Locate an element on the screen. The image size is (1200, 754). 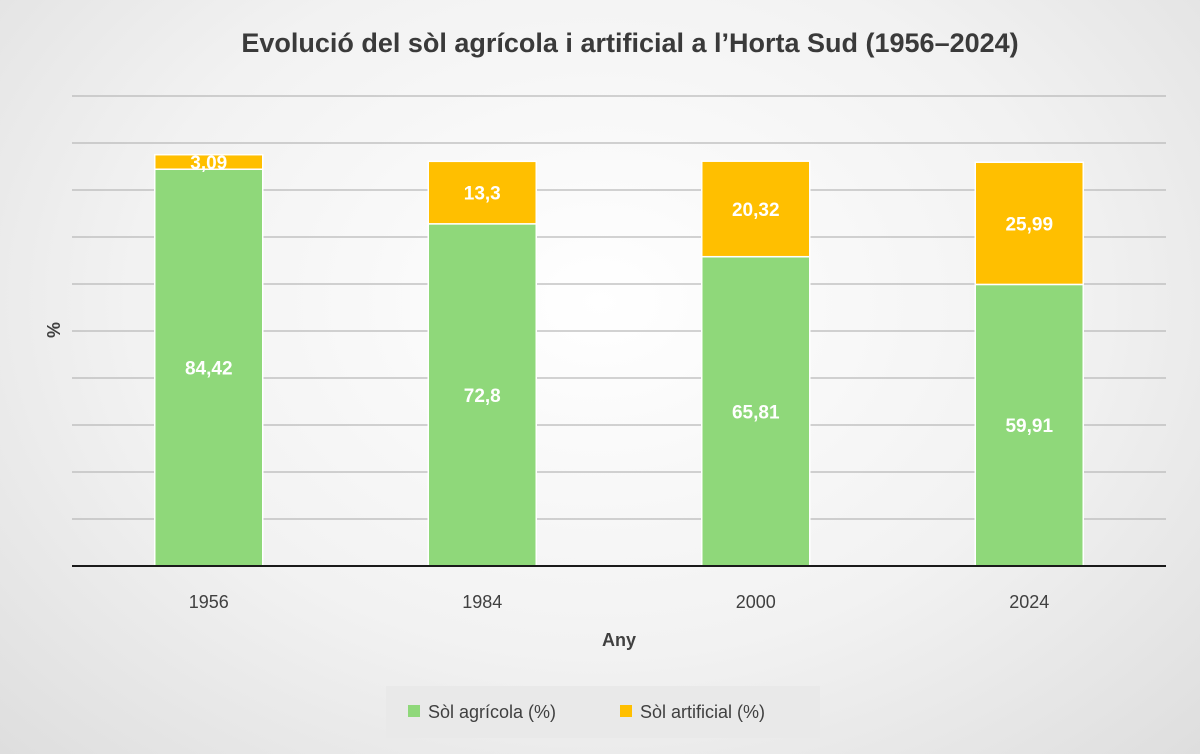
data-label-artificial-2024: 25,99 is located at coordinates (1029, 224).